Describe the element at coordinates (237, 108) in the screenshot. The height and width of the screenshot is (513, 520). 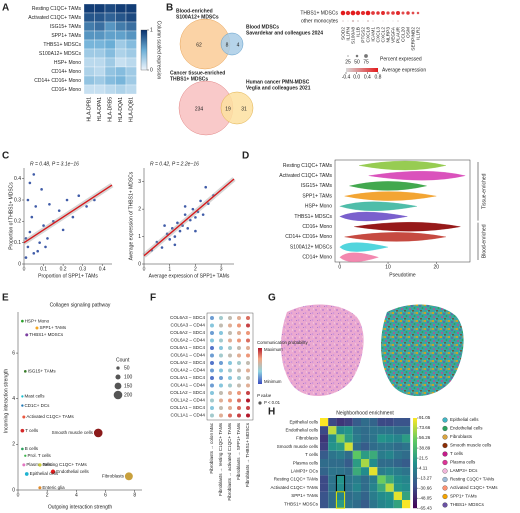
I see `venn-circle` at that location.